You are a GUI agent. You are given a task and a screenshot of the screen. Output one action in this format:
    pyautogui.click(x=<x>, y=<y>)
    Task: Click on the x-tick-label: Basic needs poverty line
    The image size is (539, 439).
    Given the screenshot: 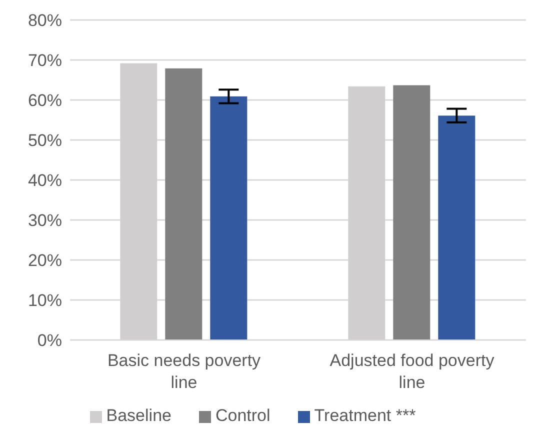 What is the action you would take?
    pyautogui.click(x=184, y=371)
    